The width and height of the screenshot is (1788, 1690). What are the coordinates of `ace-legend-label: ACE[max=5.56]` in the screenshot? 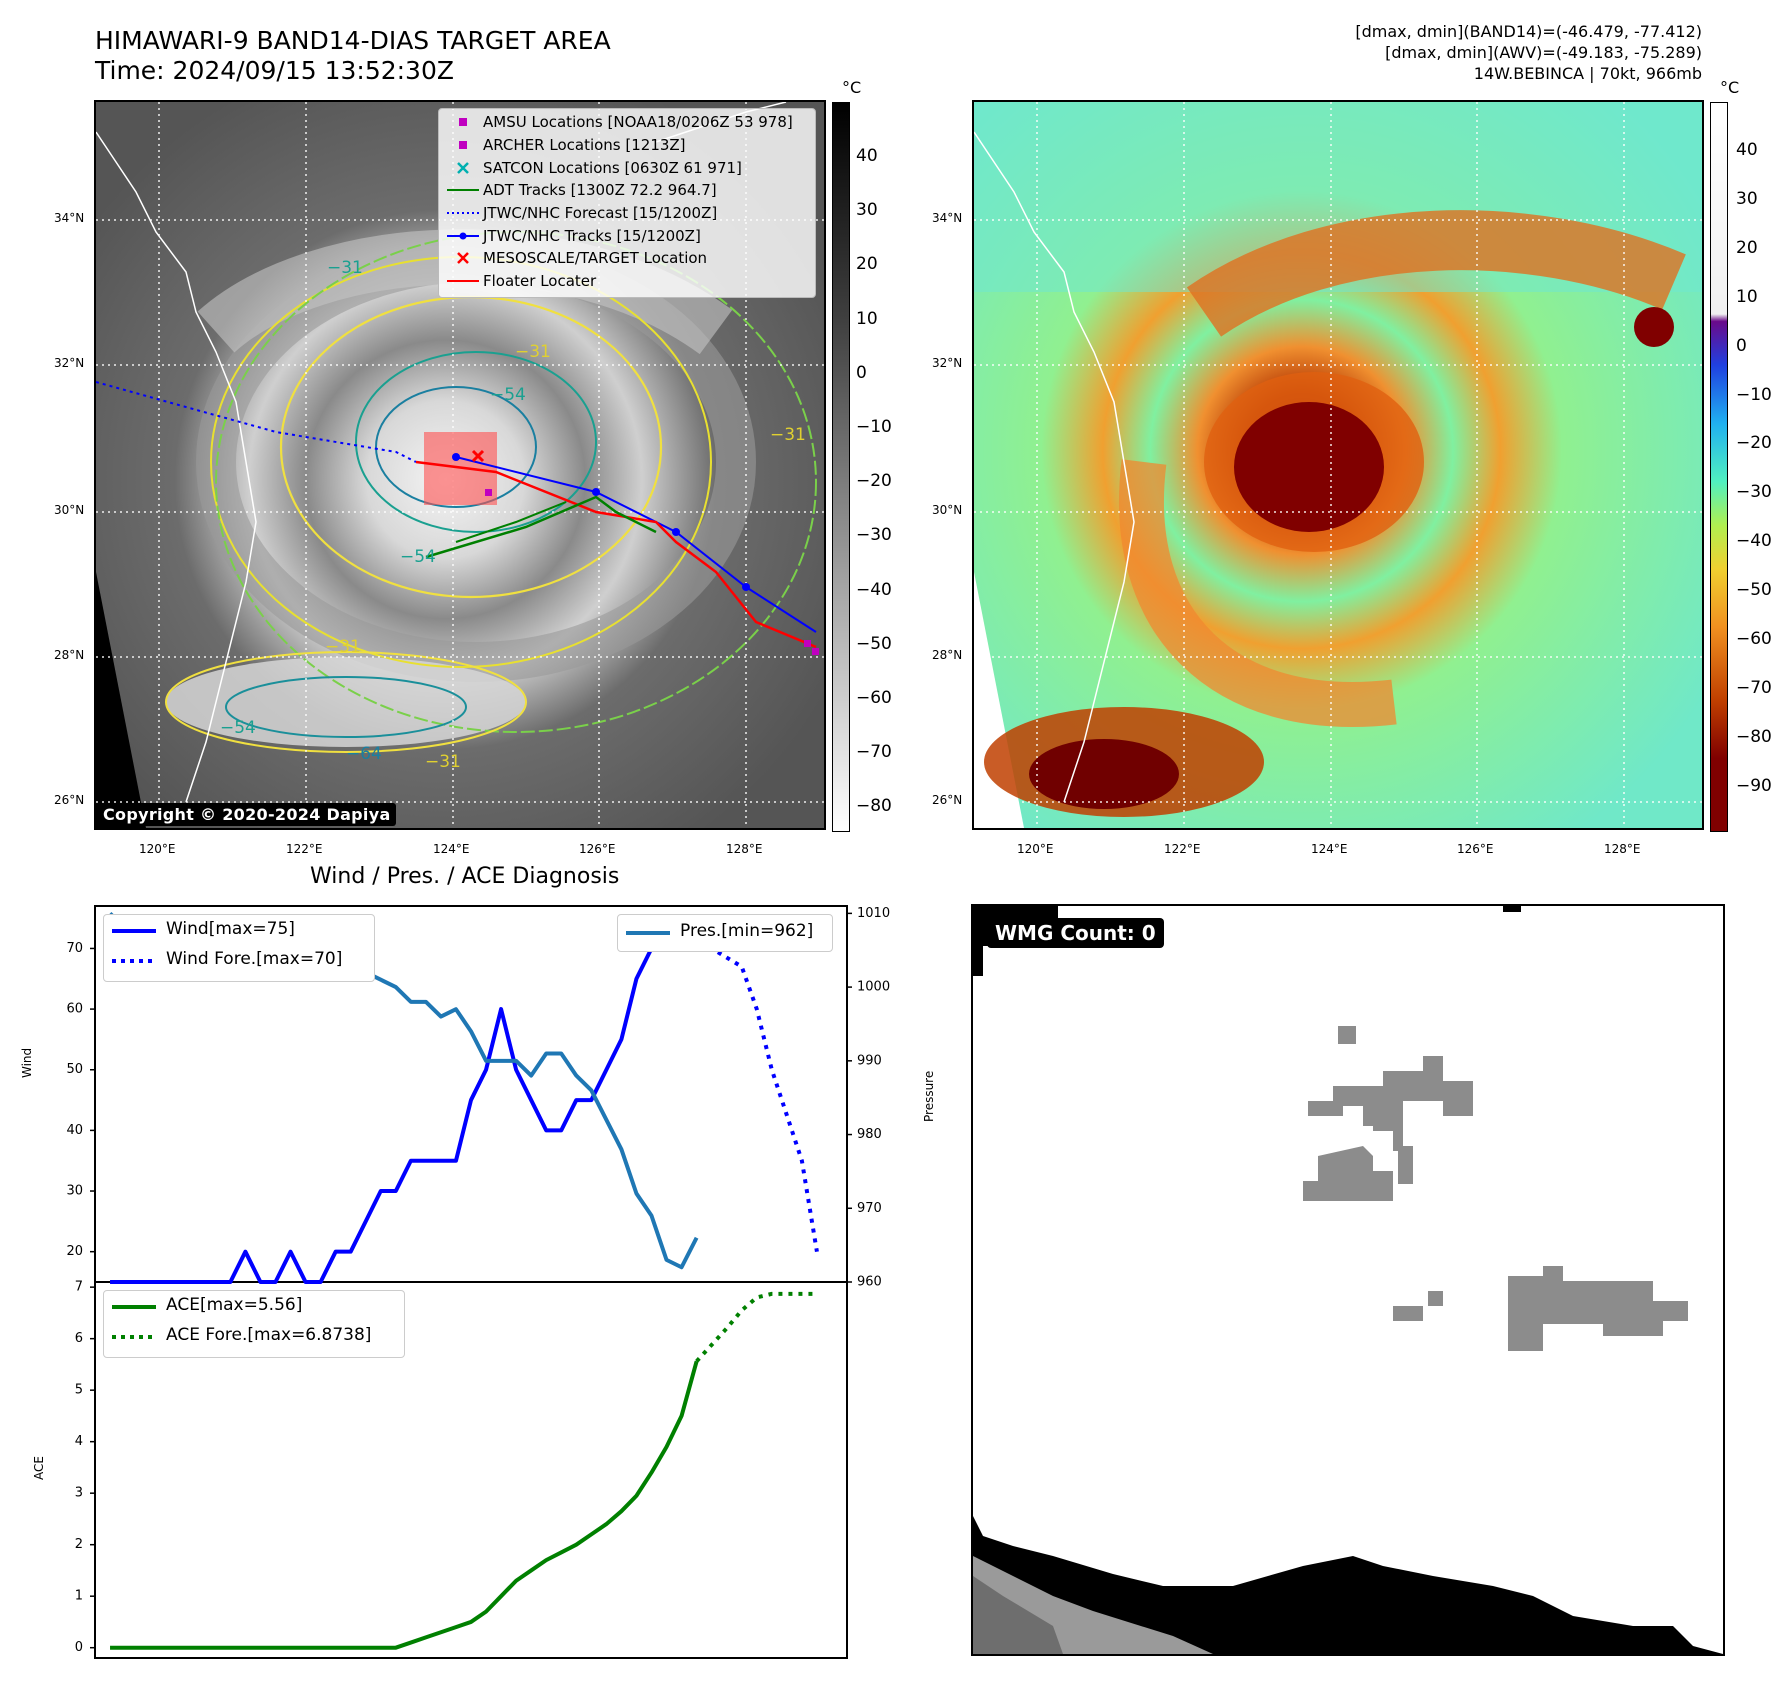 It's located at (234, 1305).